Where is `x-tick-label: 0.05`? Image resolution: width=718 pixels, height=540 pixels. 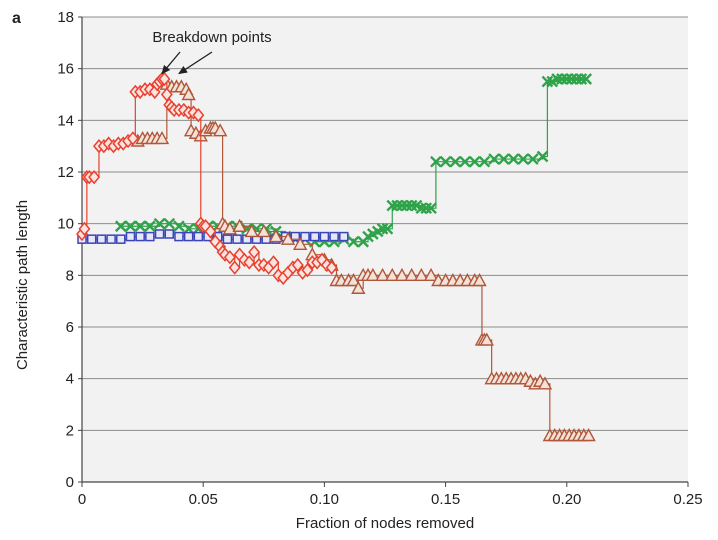 x-tick-label: 0.05 is located at coordinates (203, 499).